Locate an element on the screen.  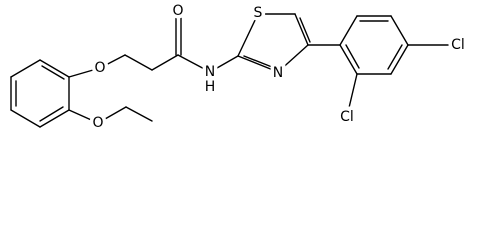
atom-label: H is located at coordinates (210, 87).